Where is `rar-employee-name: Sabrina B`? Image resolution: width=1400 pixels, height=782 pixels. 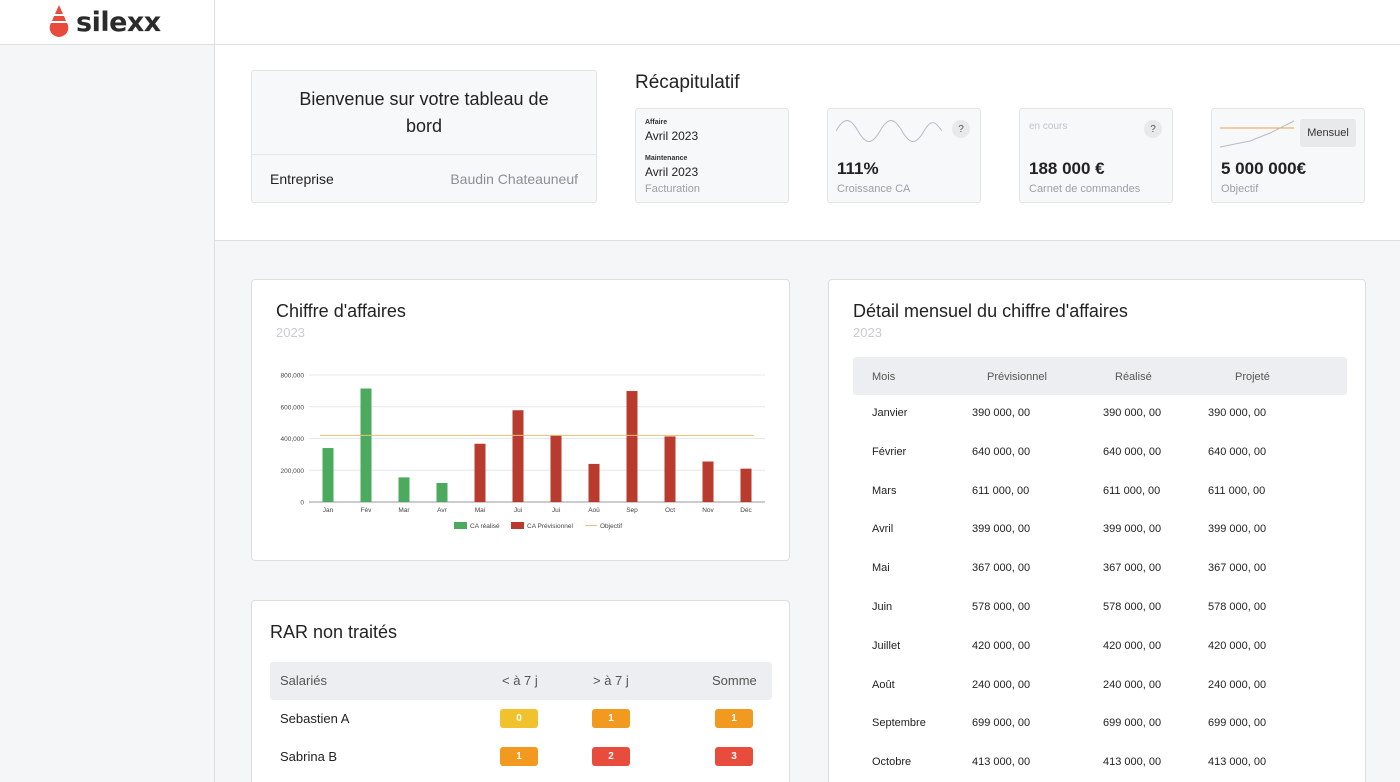
rar-employee-name: Sabrina B is located at coordinates (309, 756).